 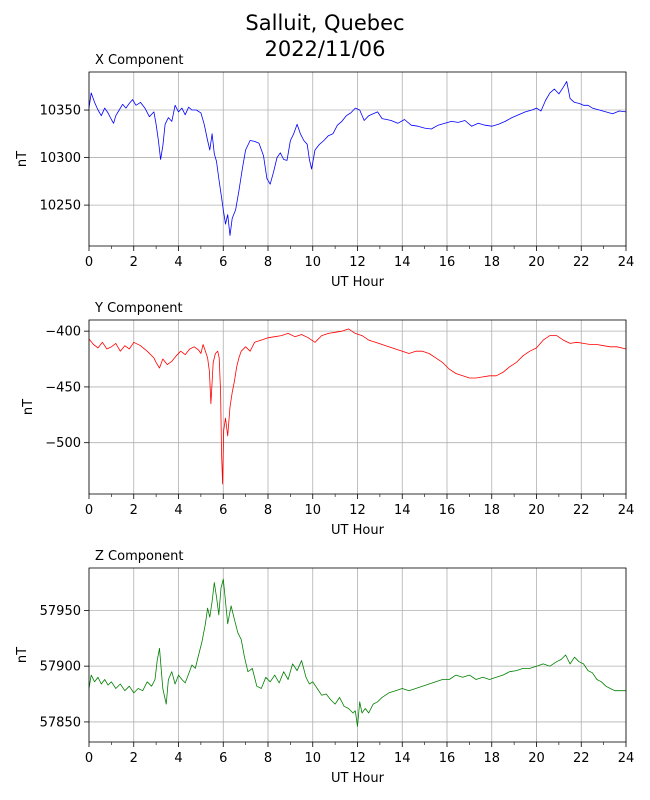 I want to click on x-xtick-label-3: 6, so click(x=223, y=262).